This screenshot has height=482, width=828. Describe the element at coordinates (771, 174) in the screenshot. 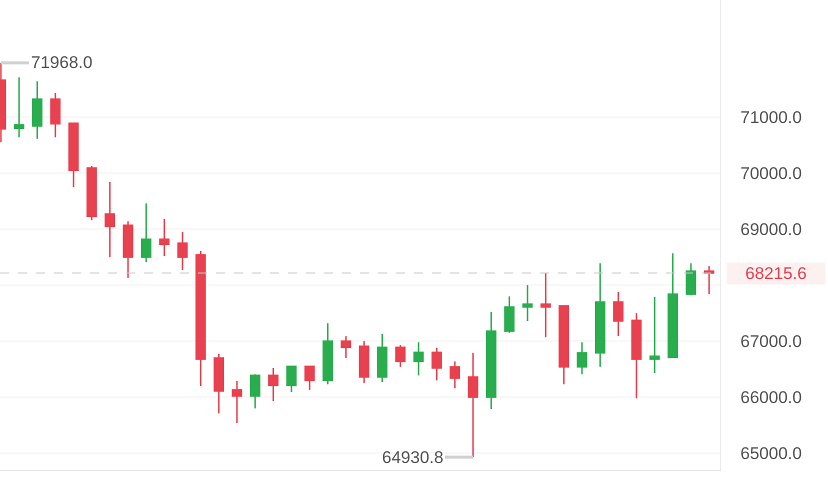

I see `y-tick-label: 70000.0` at that location.